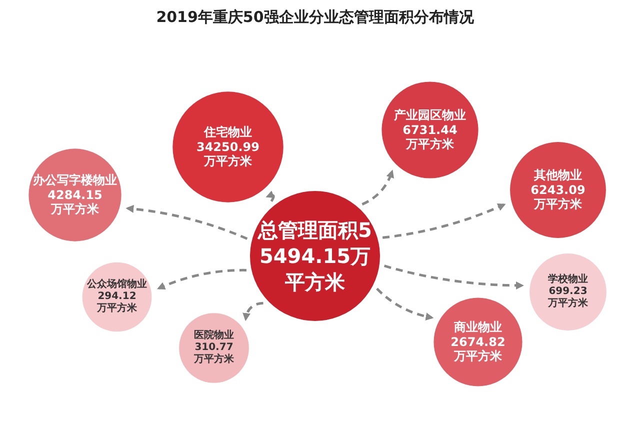 The height and width of the screenshot is (421, 630). I want to click on data-label: 310.77 万平方米, so click(214, 353).